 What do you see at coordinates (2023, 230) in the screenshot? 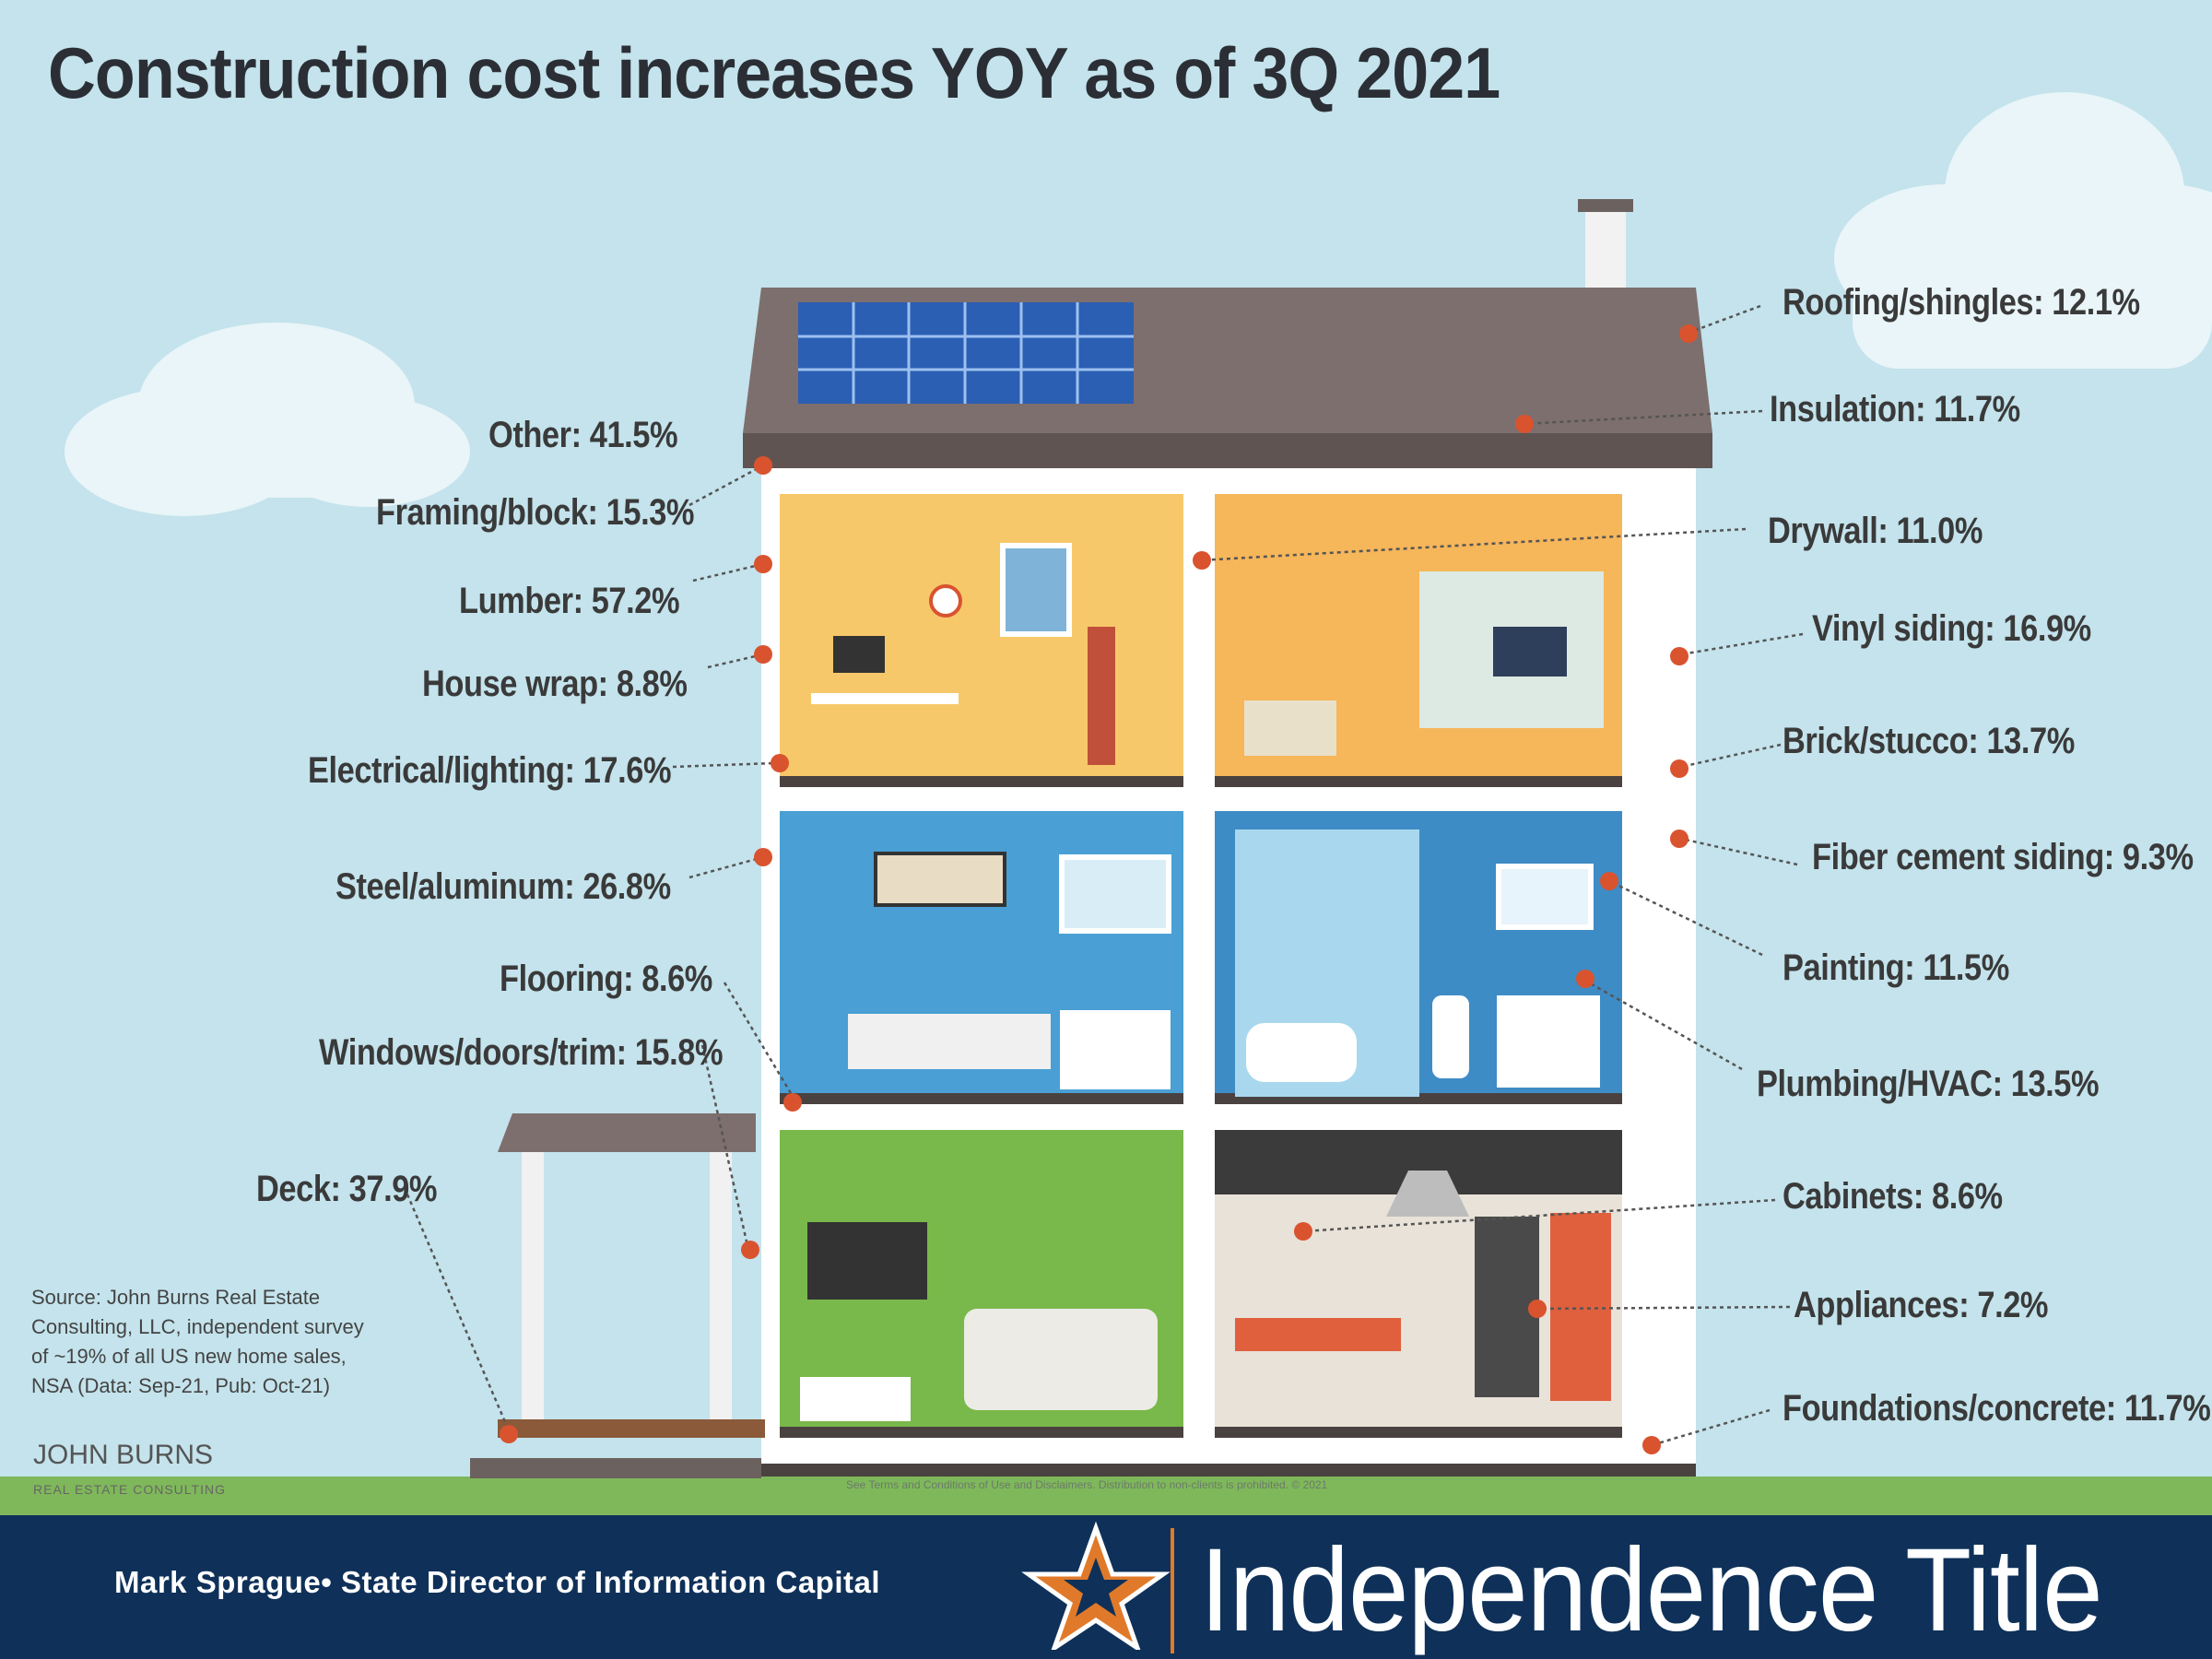
I see `cloud-right` at bounding box center [2023, 230].